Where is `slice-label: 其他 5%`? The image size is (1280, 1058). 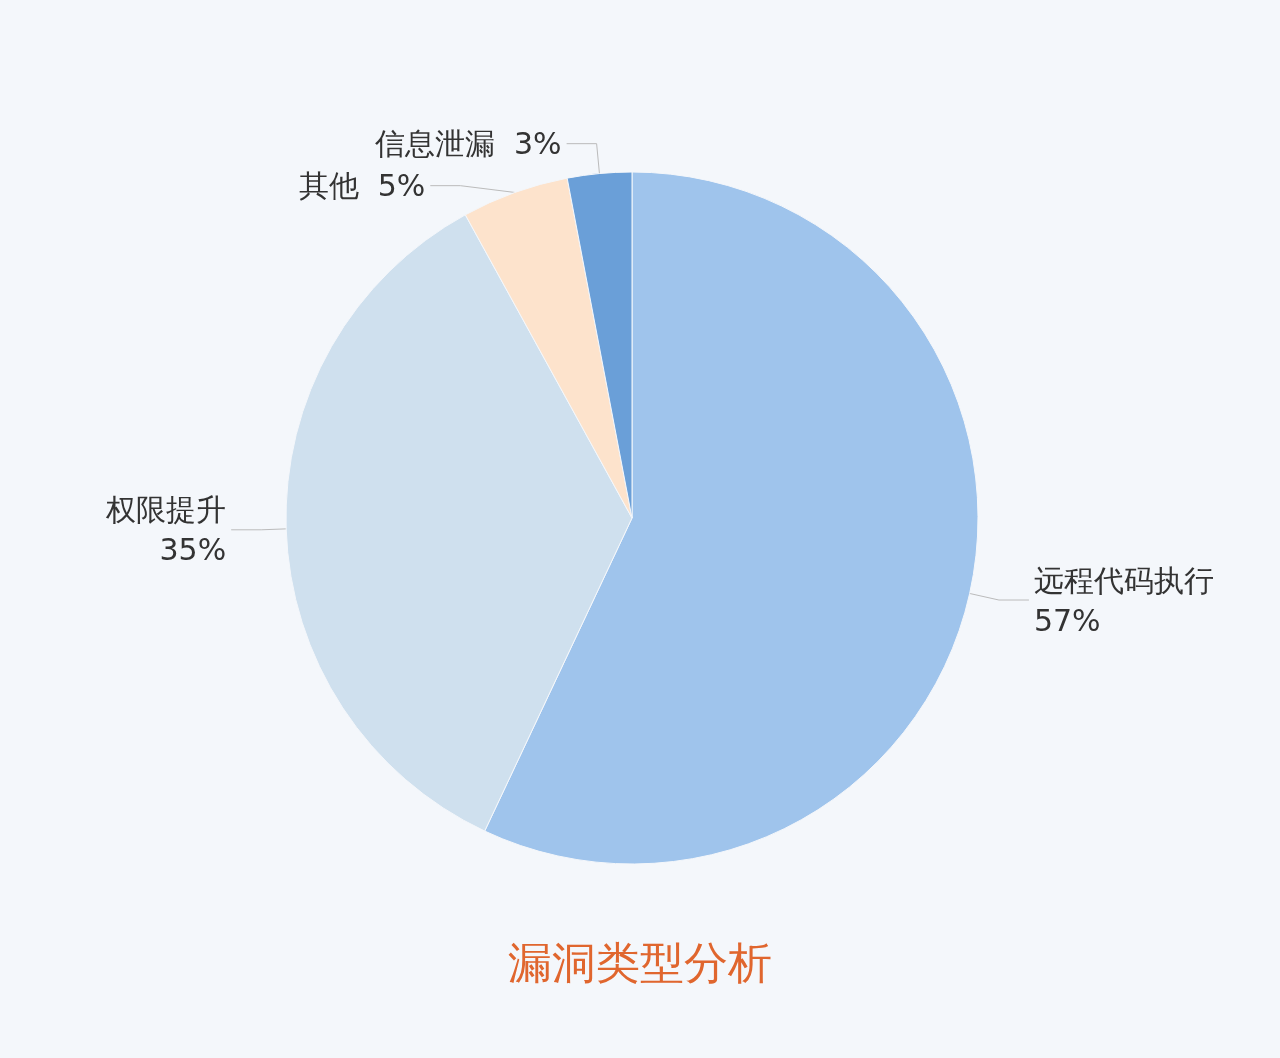 slice-label: 其他 5% is located at coordinates (362, 186).